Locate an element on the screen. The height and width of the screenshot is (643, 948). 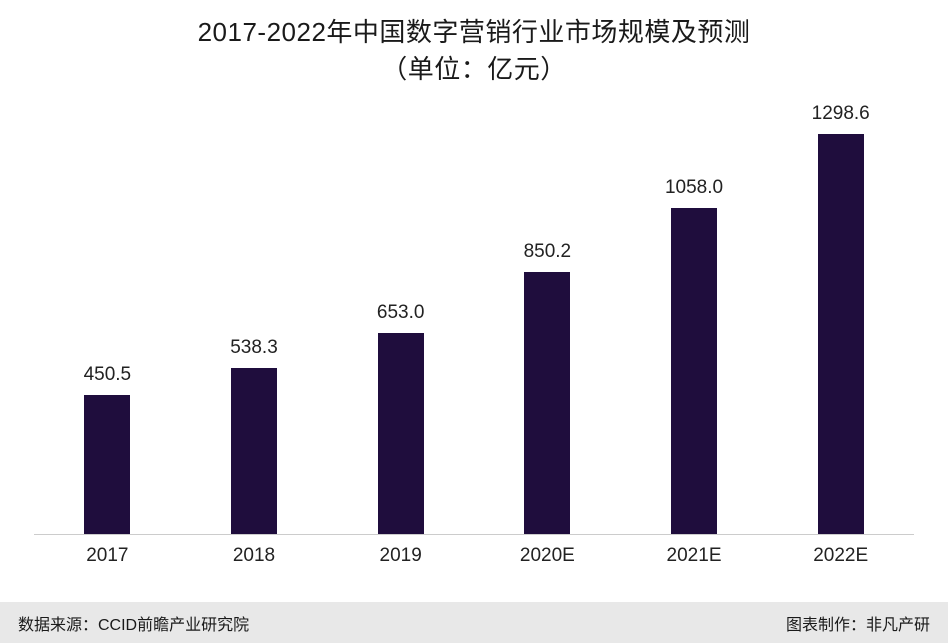
bar-column: 450.5 is located at coordinates (107, 449).